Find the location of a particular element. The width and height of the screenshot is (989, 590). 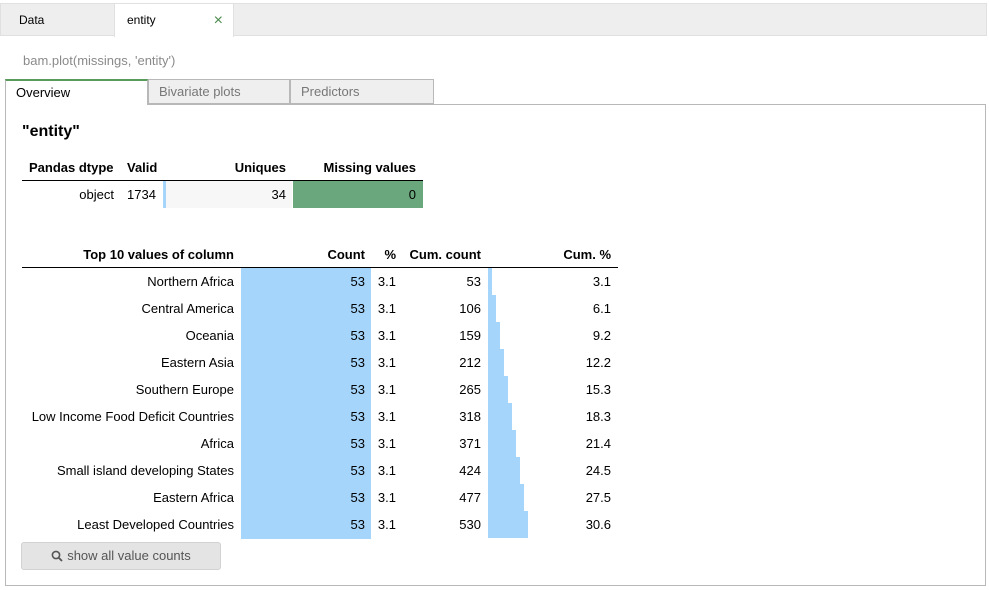

value-cum-percent: 6.1 is located at coordinates (601, 308).